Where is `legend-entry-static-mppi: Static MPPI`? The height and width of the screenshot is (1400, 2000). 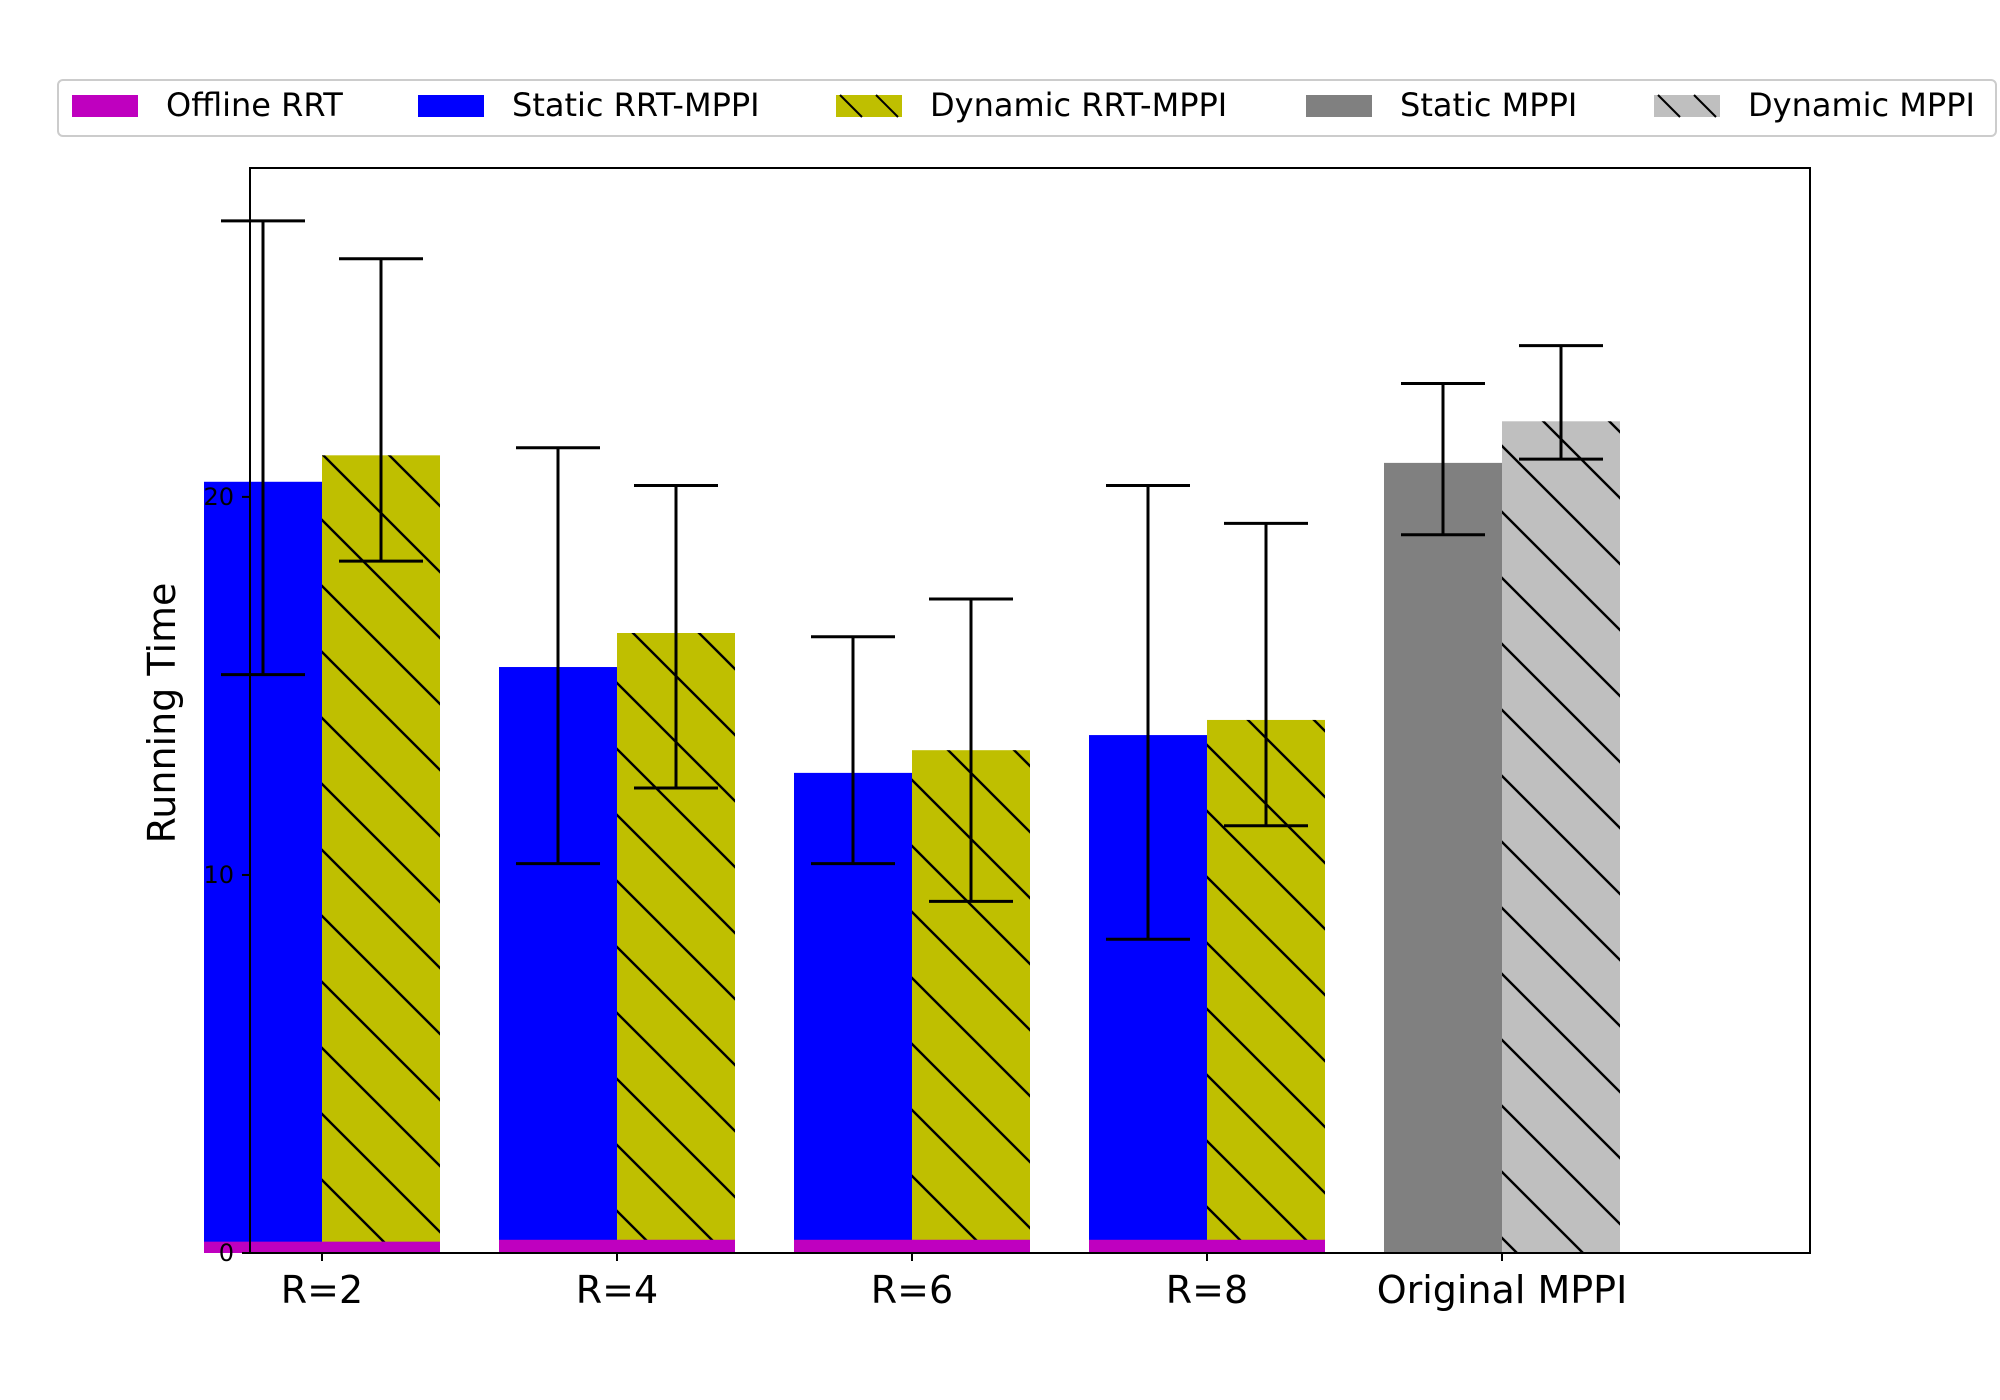 legend-entry-static-mppi: Static MPPI is located at coordinates (1441, 105).